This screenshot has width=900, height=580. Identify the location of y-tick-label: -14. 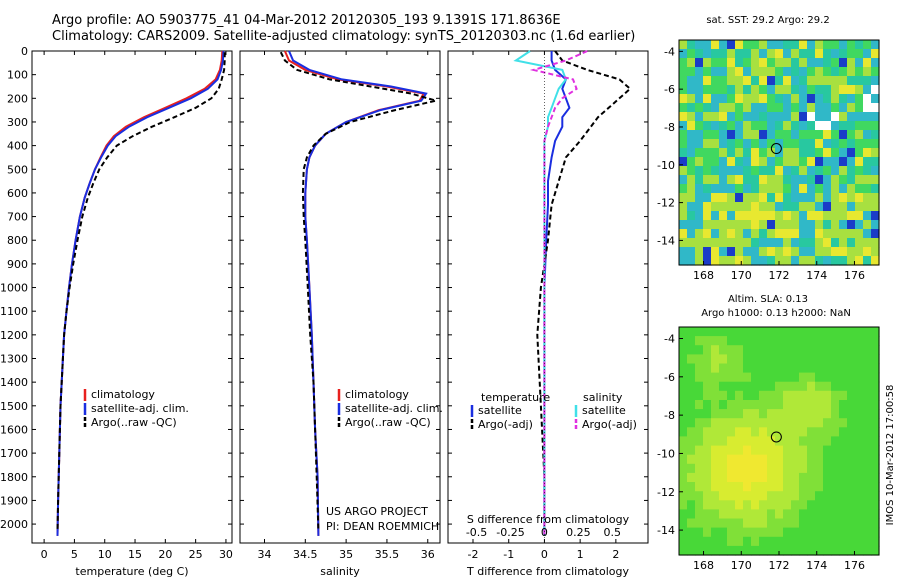
(666, 240).